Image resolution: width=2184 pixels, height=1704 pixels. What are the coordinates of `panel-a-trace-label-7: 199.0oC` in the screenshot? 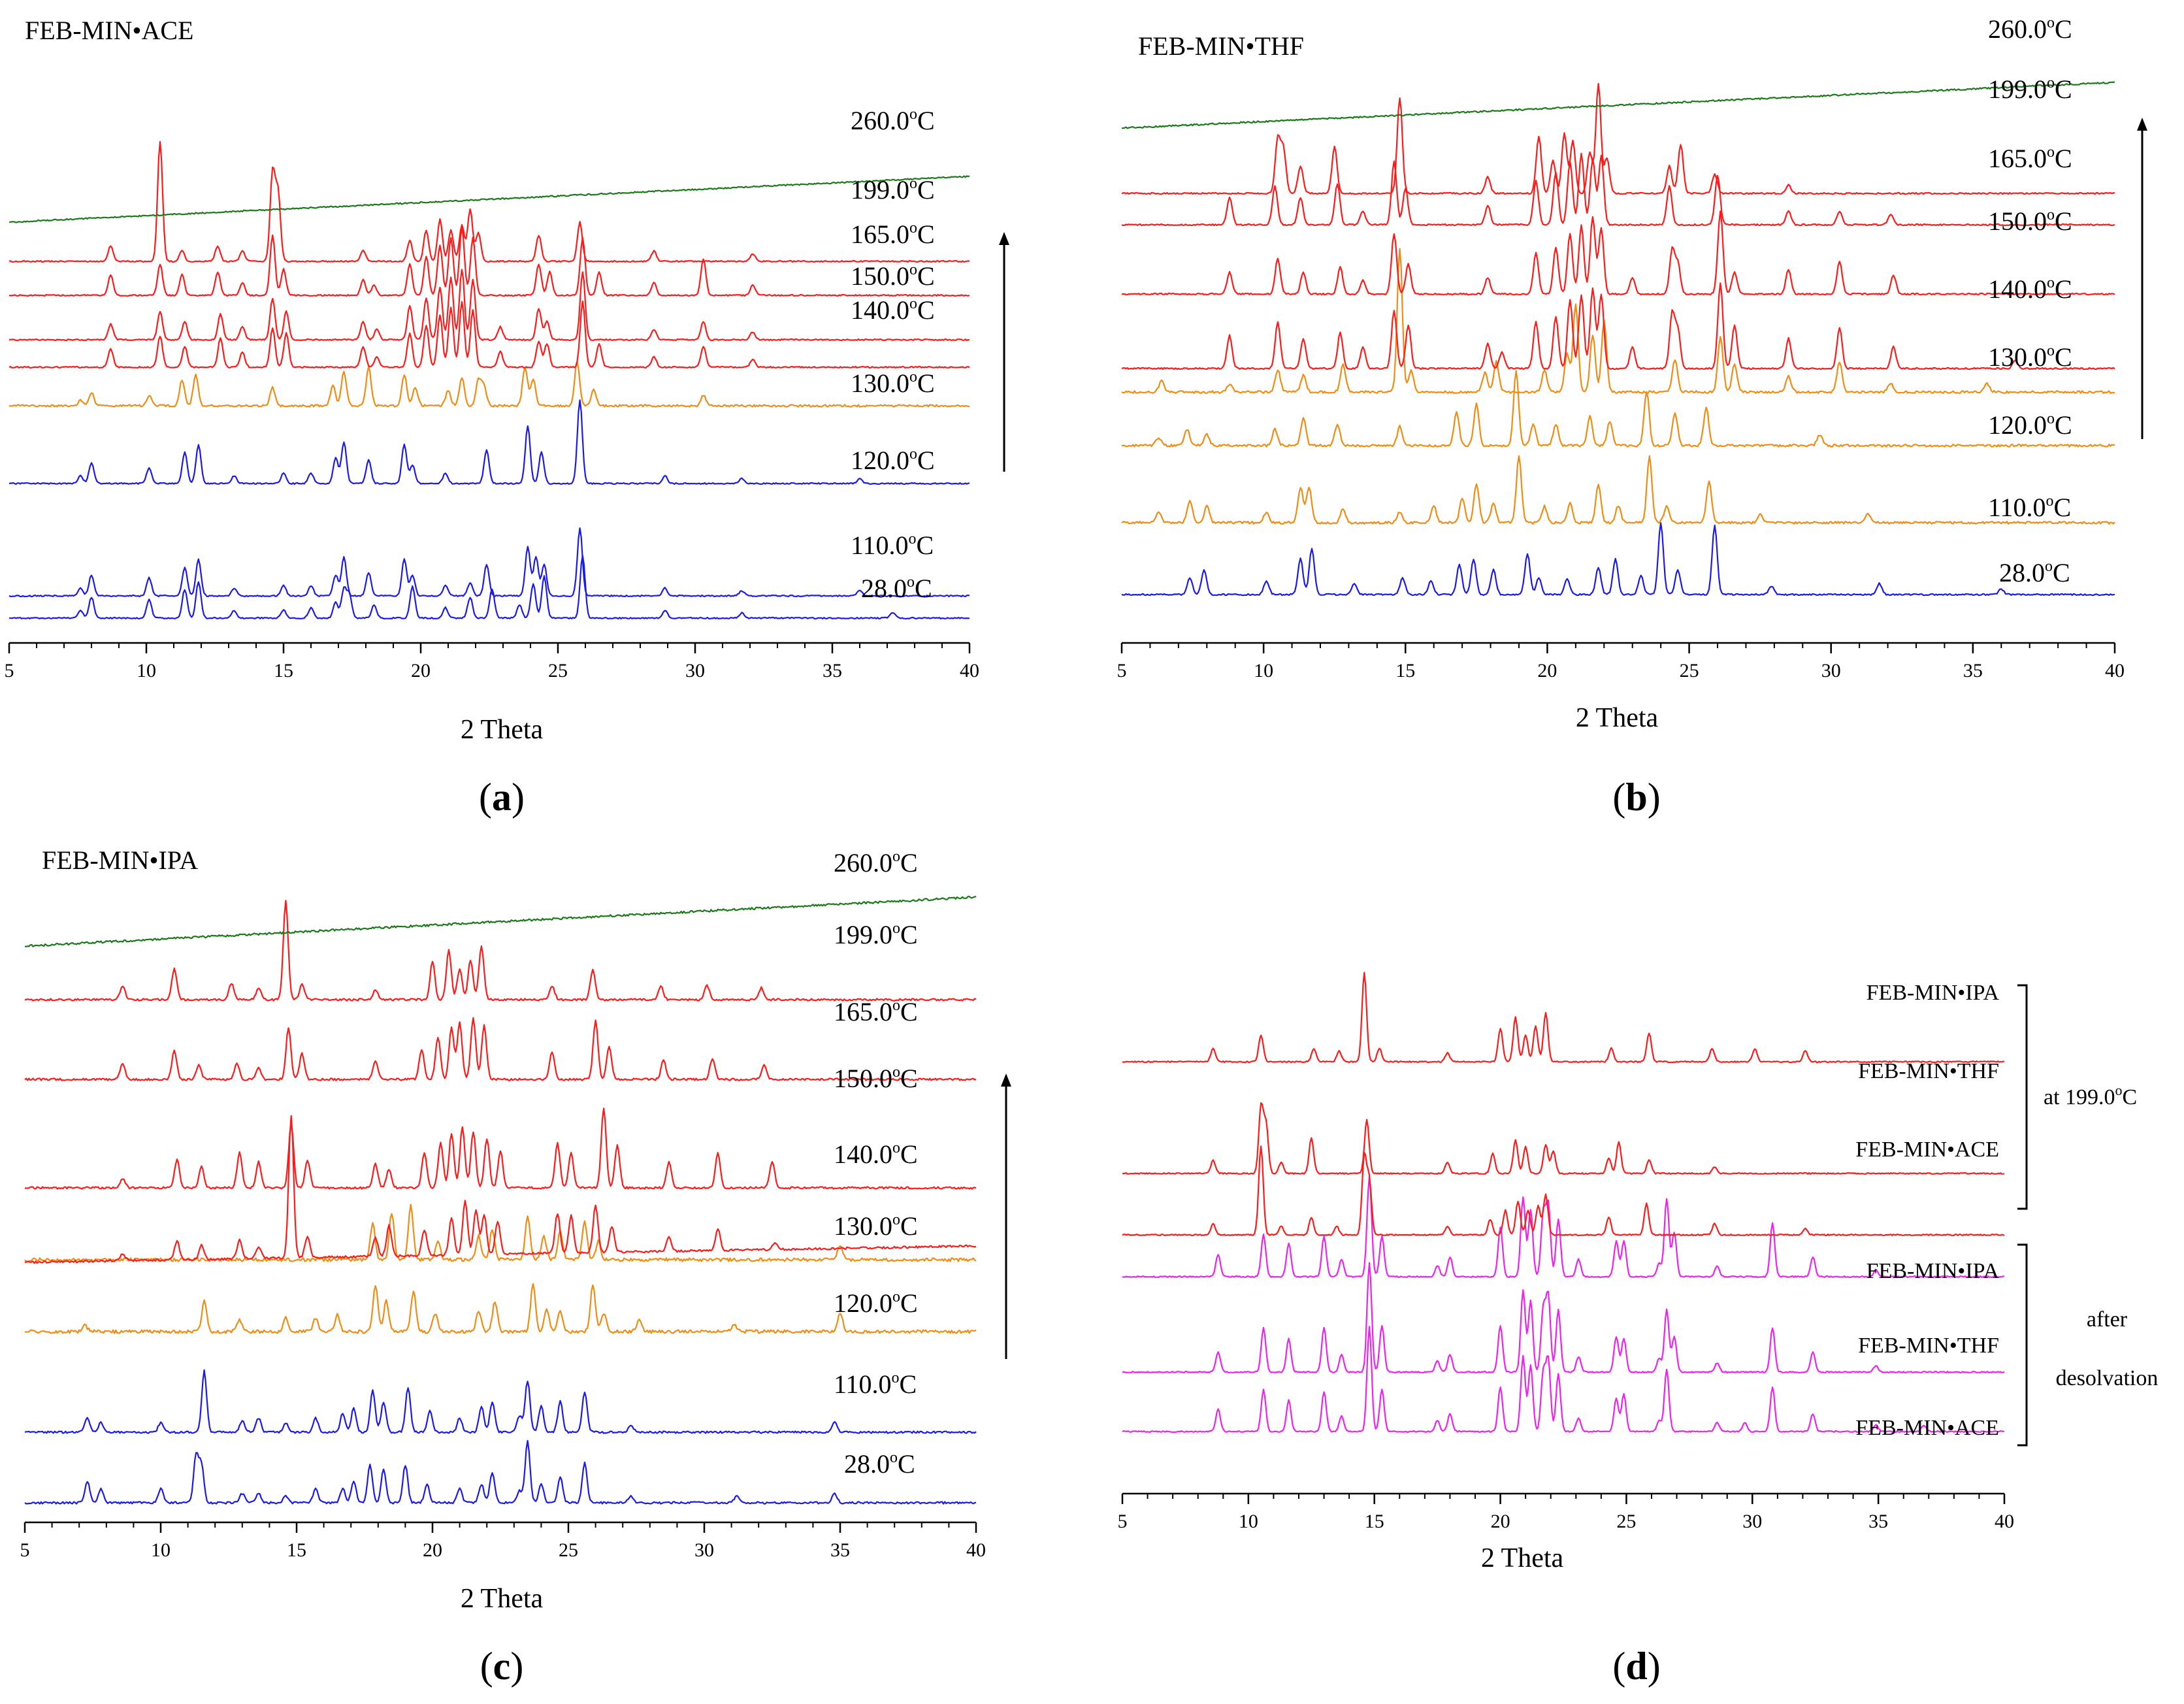 It's located at (893, 190).